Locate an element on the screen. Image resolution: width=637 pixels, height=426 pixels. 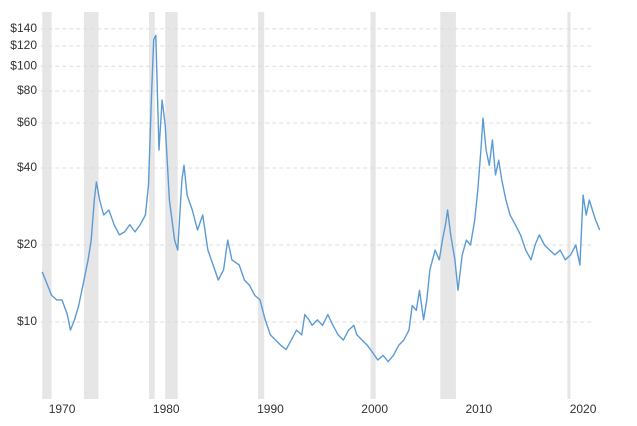
y-tick-label: $80 is located at coordinates (27, 90).